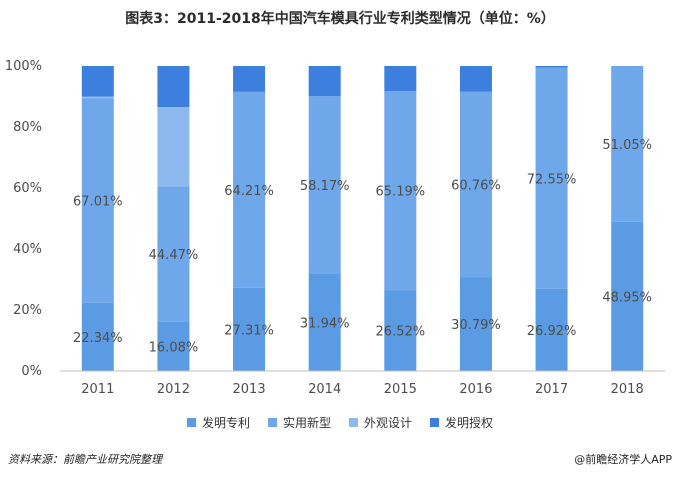  What do you see at coordinates (400, 389) in the screenshot?
I see `x-tick-label: 2015` at bounding box center [400, 389].